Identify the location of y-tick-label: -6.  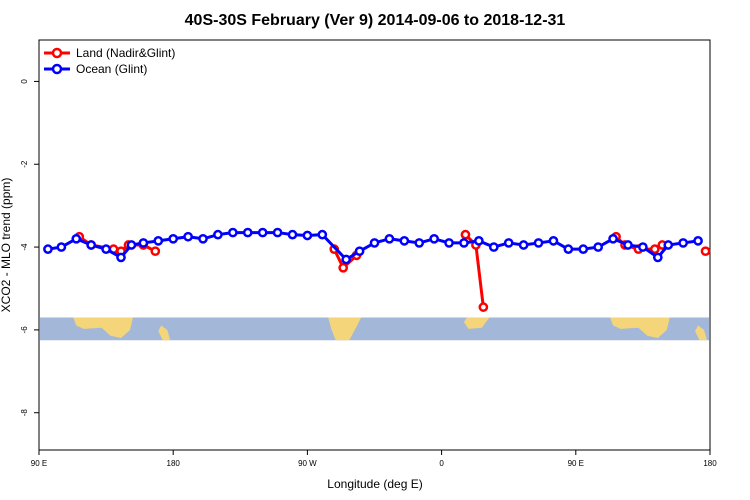
(24, 330).